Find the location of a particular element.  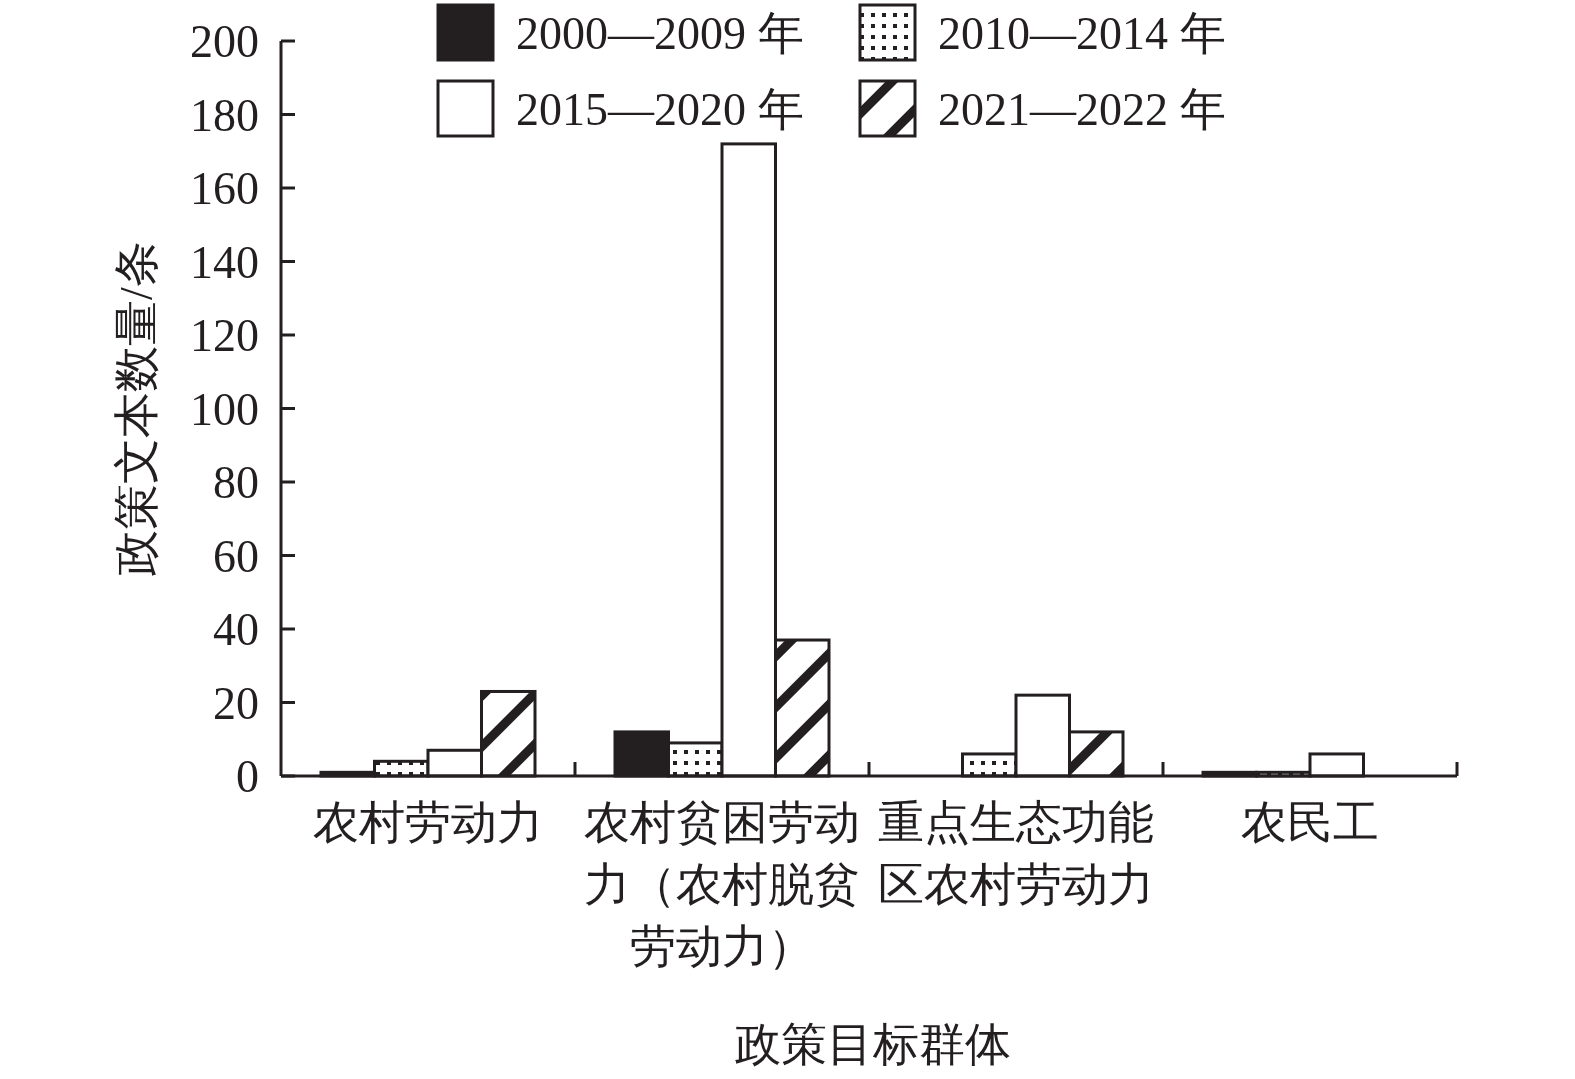

x-axis-title: 政策目标群体 is located at coordinates (873, 1044).